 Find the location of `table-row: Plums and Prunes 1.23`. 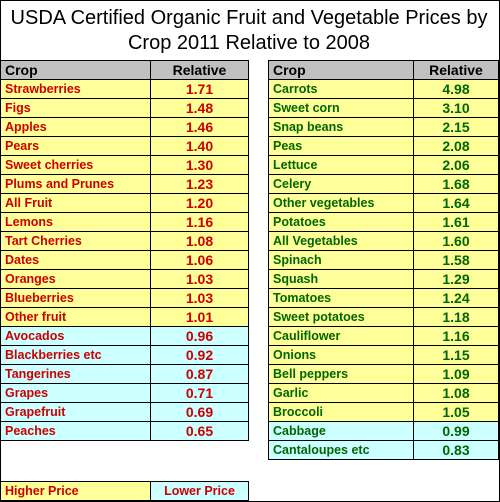

table-row: Plums and Prunes 1.23 is located at coordinates (124, 184).